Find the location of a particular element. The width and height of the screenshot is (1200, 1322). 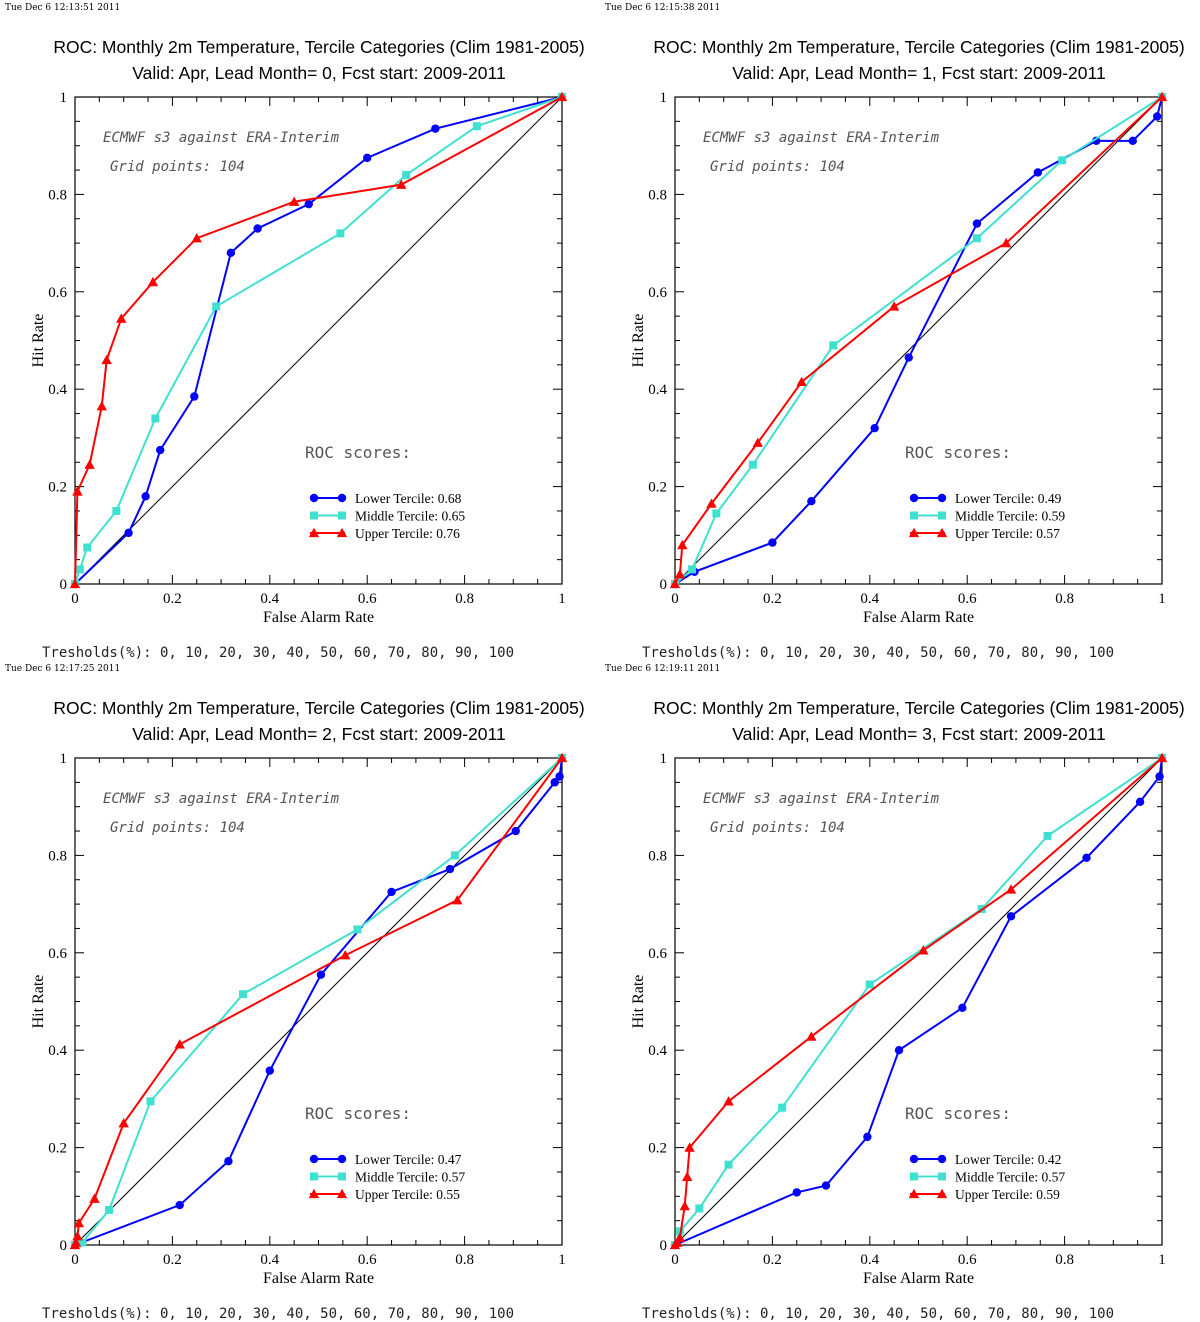

legend-entry-lower: Lower Tercile: 0.68 is located at coordinates (385, 498).